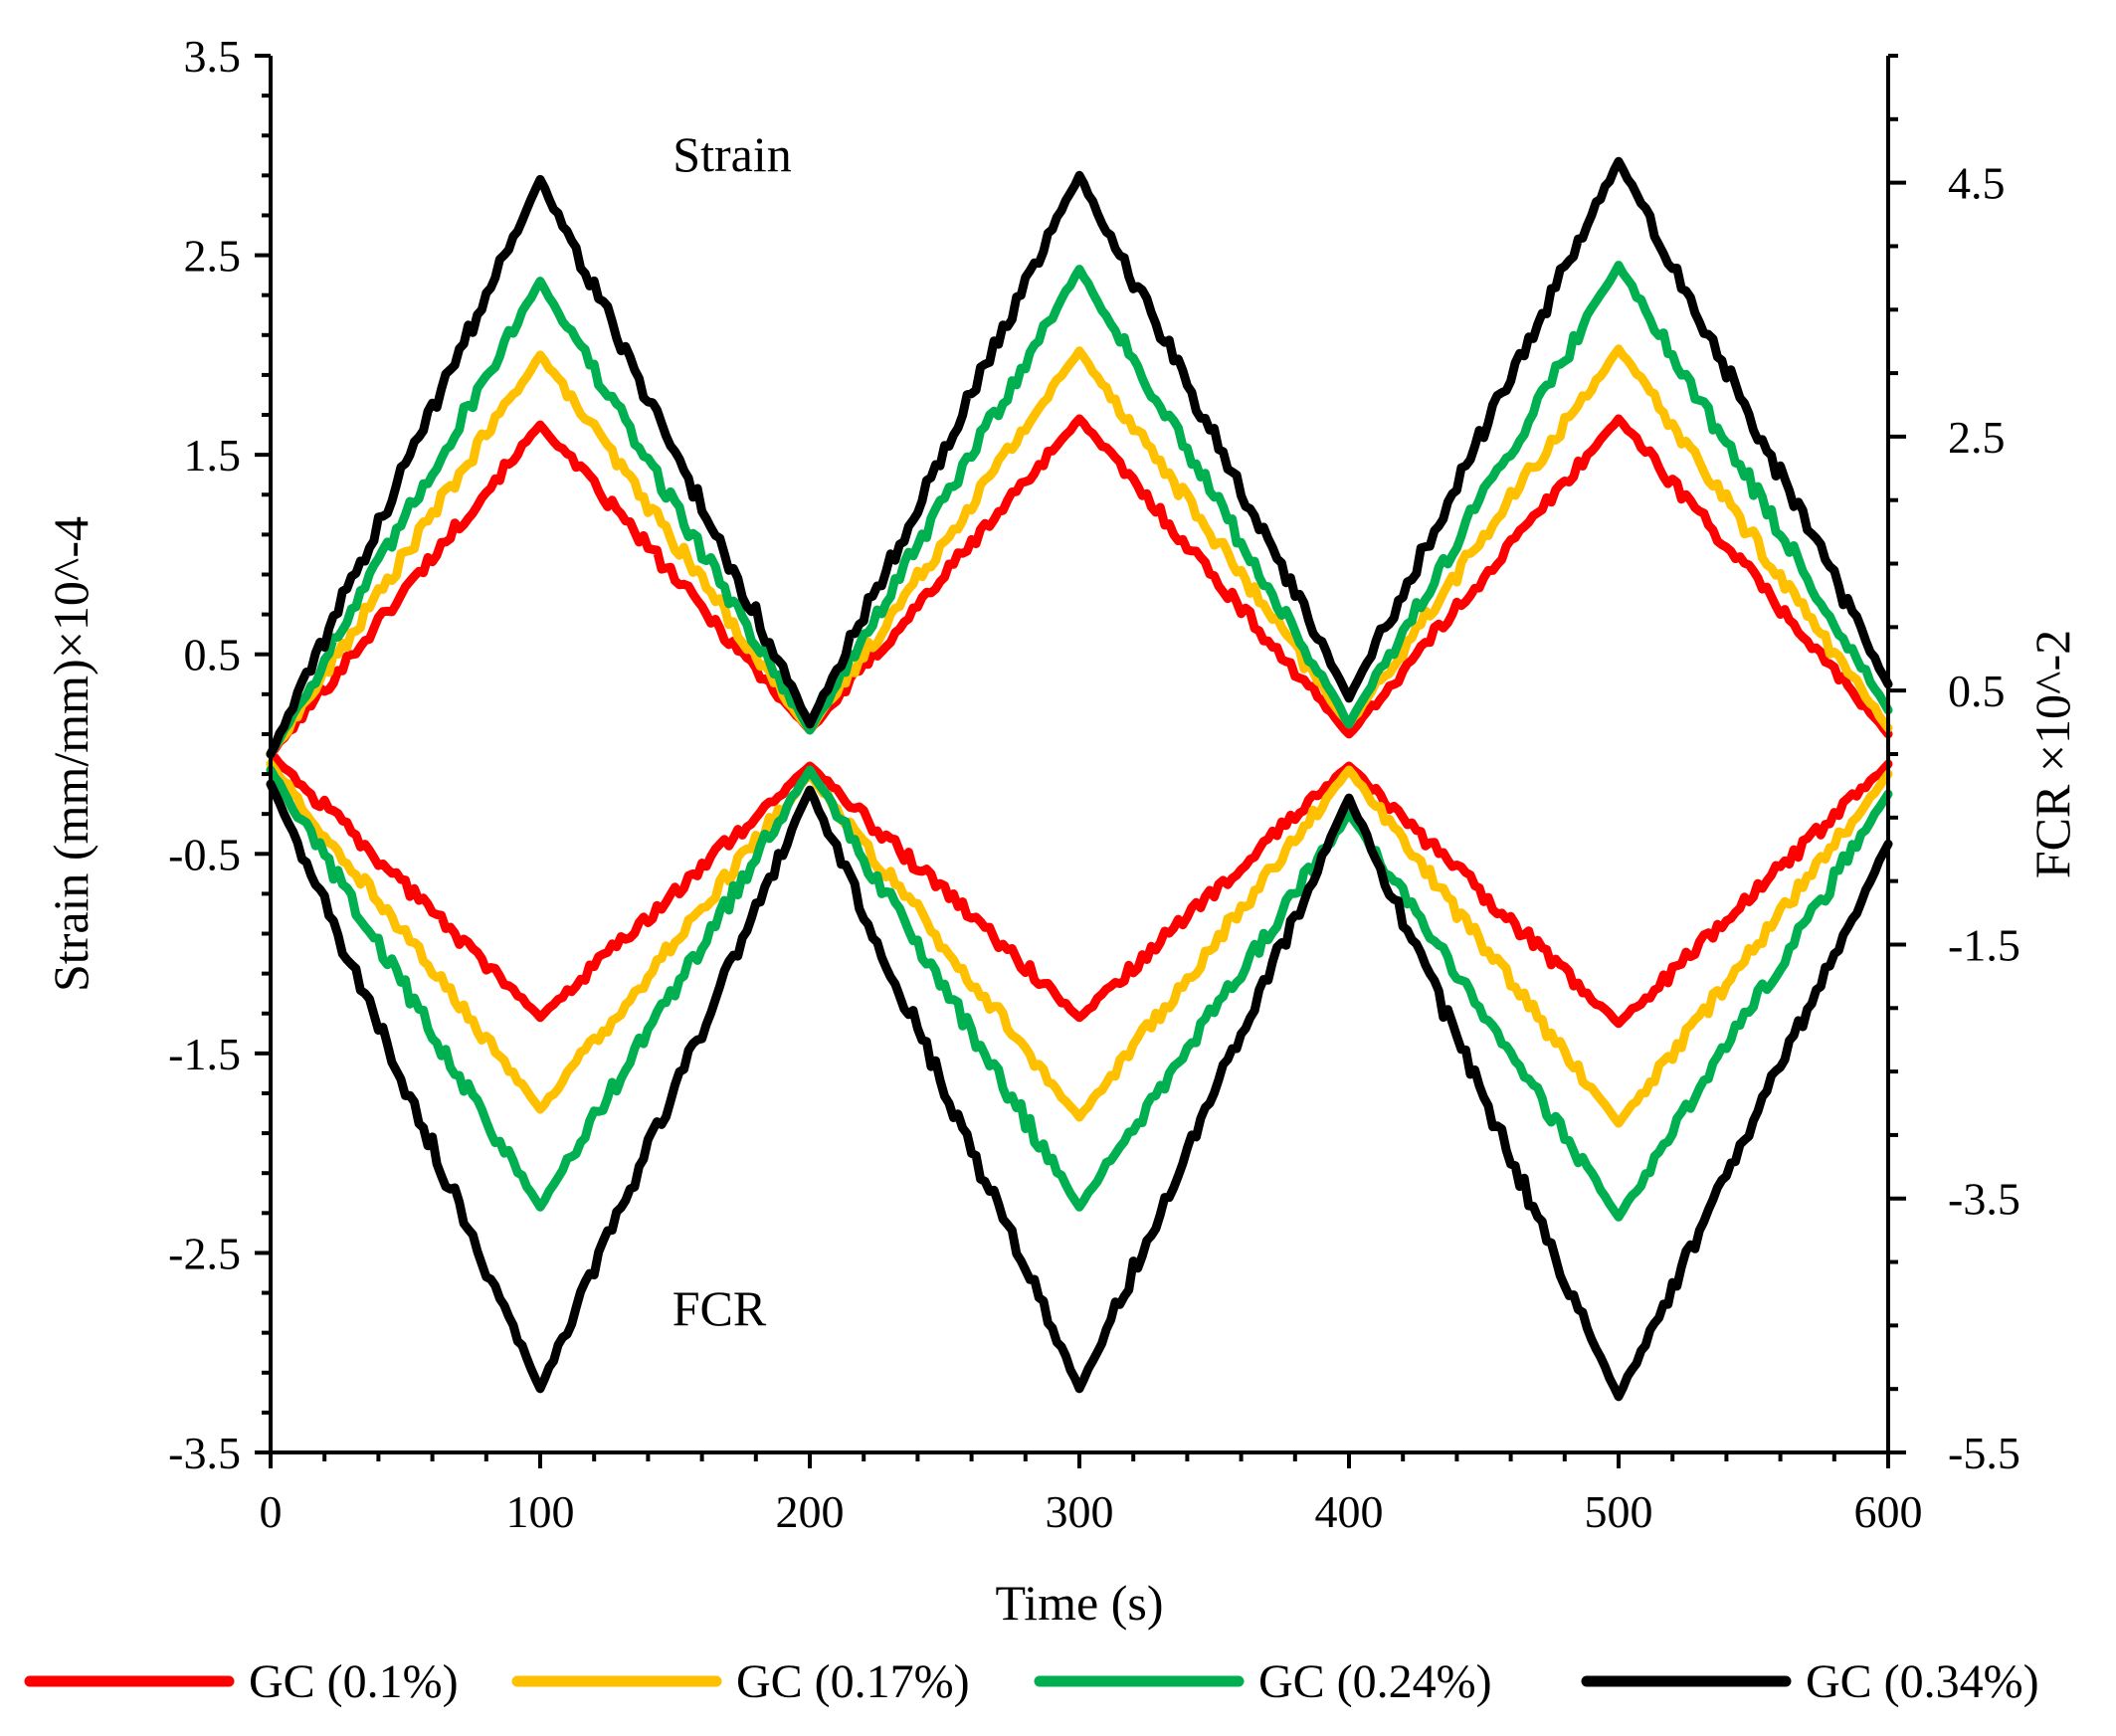 Image resolution: width=2116 pixels, height=1736 pixels. I want to click on y2-tick-label: 4.5, so click(1977, 183).